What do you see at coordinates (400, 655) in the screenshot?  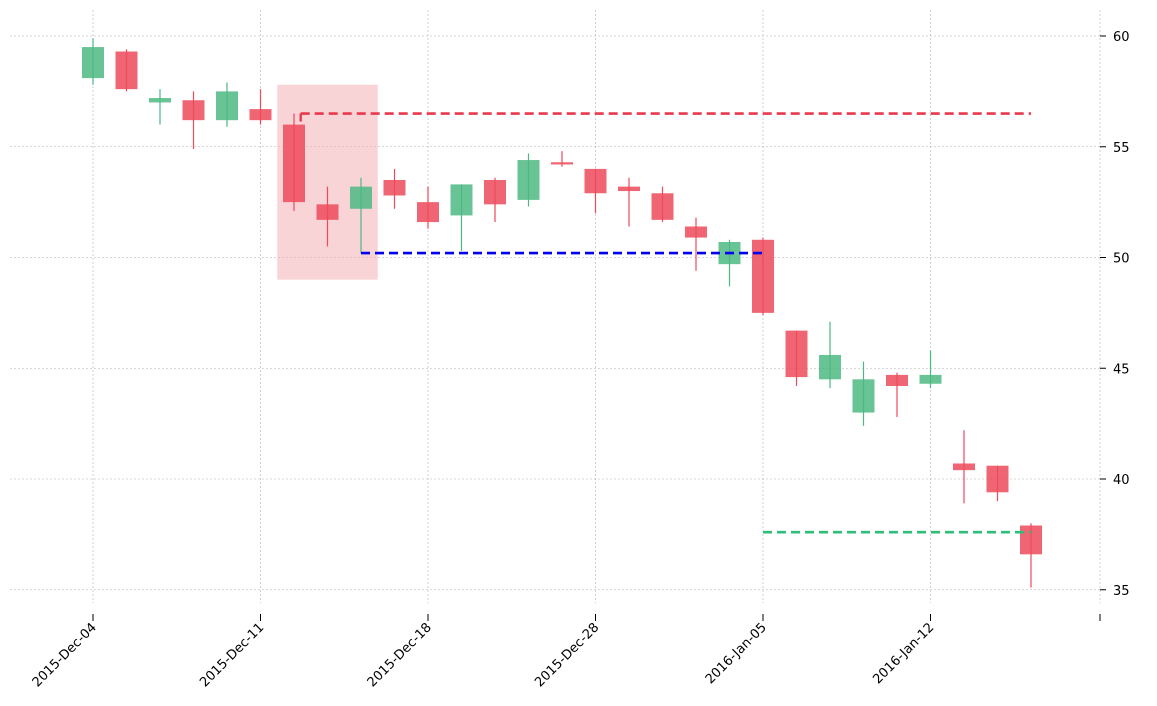 I see `x-tick-label: 2015-Dec-18` at bounding box center [400, 655].